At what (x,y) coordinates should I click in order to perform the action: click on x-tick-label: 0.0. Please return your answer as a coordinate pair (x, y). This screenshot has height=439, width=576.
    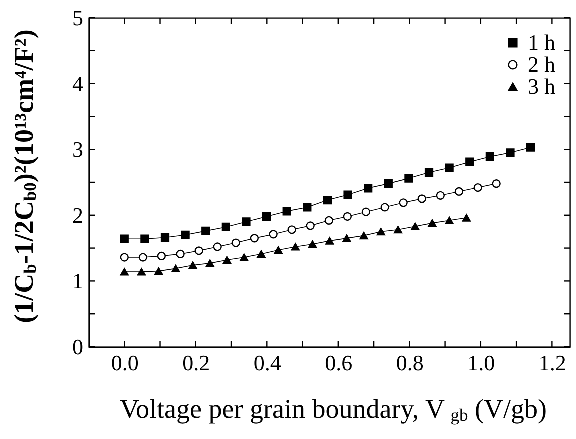
    Looking at the image, I should click on (125, 363).